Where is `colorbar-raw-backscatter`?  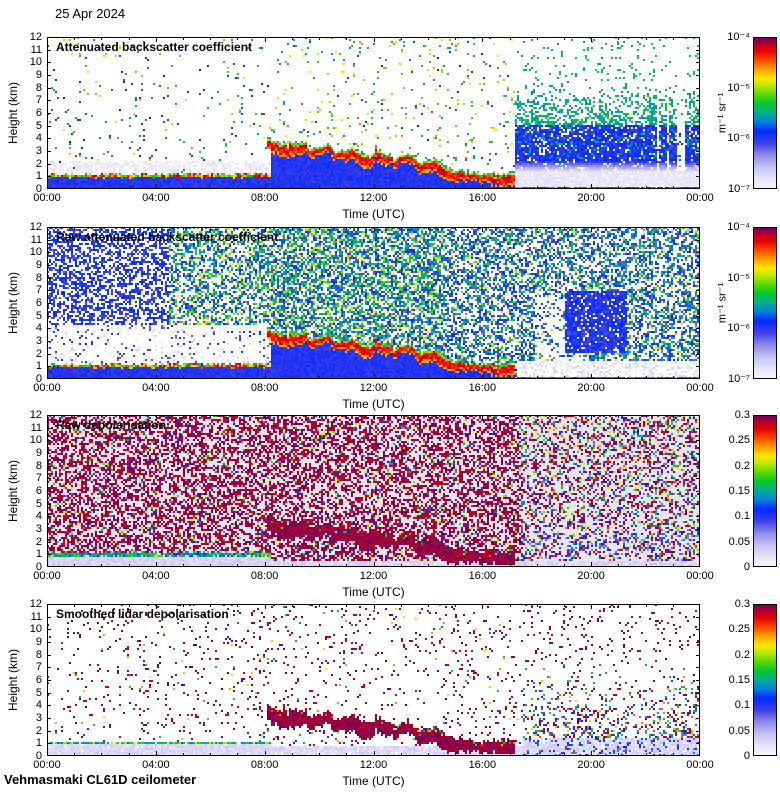
colorbar-raw-backscatter is located at coordinates (765, 303).